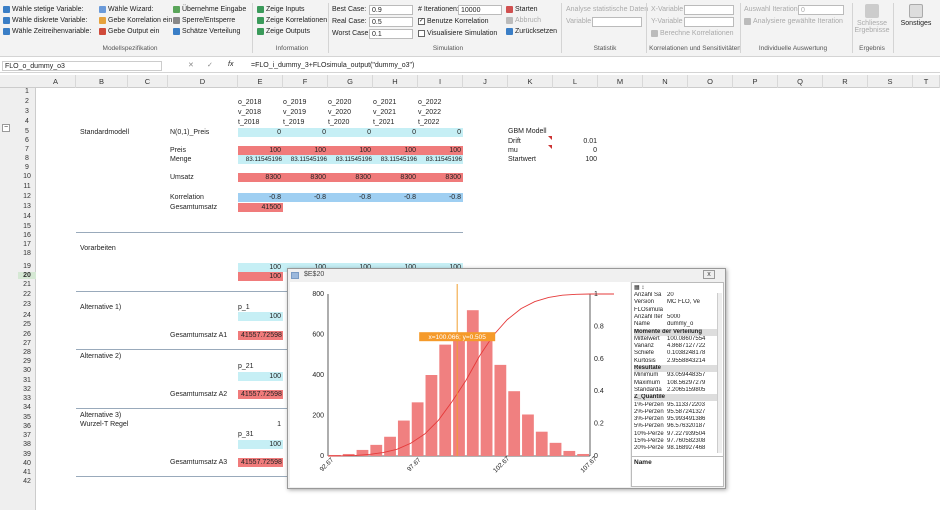 This screenshot has height=510, width=940. What do you see at coordinates (27, 463) in the screenshot?
I see `row-header: 40` at bounding box center [27, 463].